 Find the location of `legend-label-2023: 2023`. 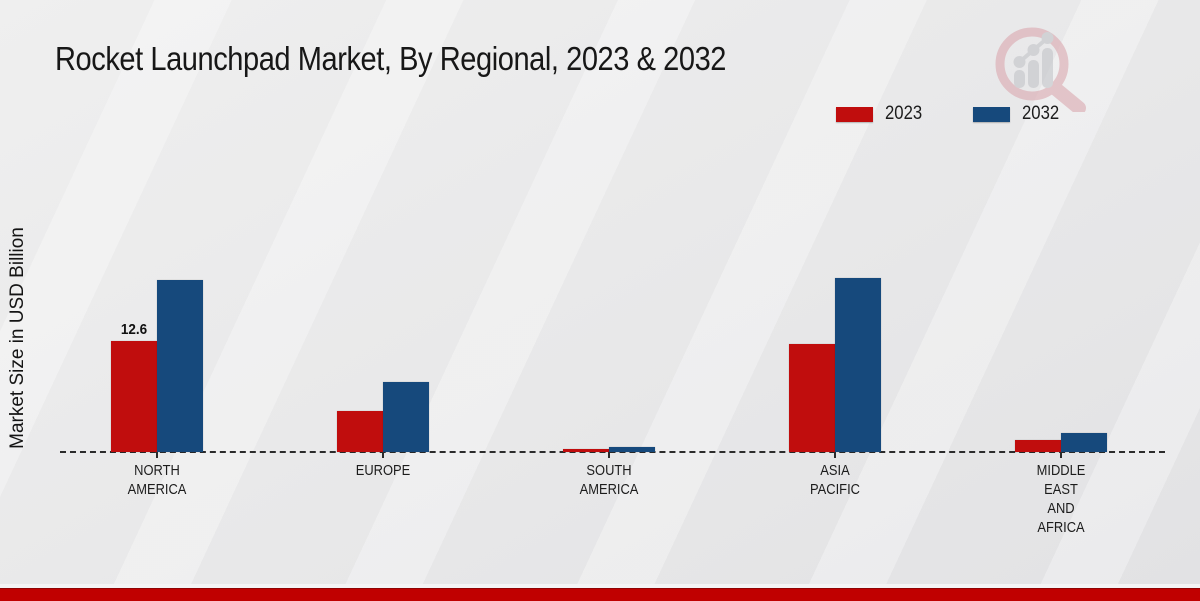

legend-label-2023: 2023 is located at coordinates (904, 113).